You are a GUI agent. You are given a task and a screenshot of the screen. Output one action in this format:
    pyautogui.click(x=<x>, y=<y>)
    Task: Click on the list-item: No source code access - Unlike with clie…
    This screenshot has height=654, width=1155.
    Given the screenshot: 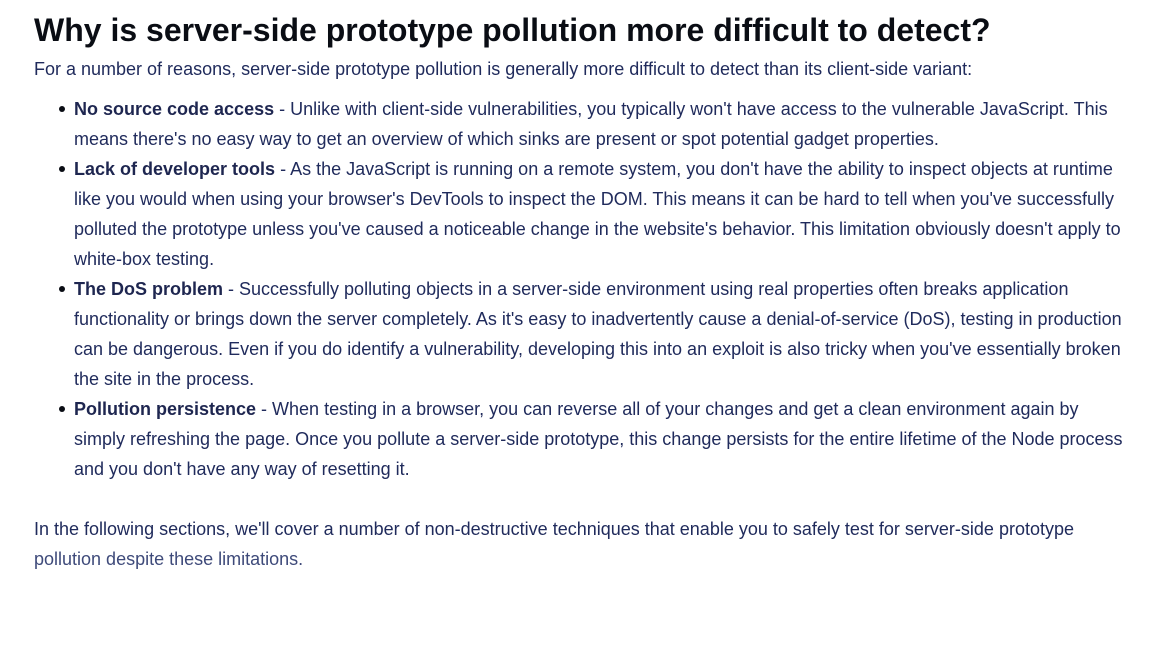 What is the action you would take?
    pyautogui.click(x=594, y=124)
    